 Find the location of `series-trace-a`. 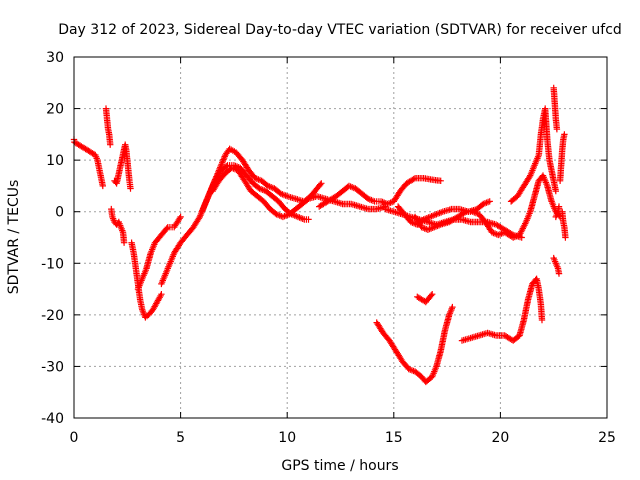

series-trace-a is located at coordinates (88, 163).